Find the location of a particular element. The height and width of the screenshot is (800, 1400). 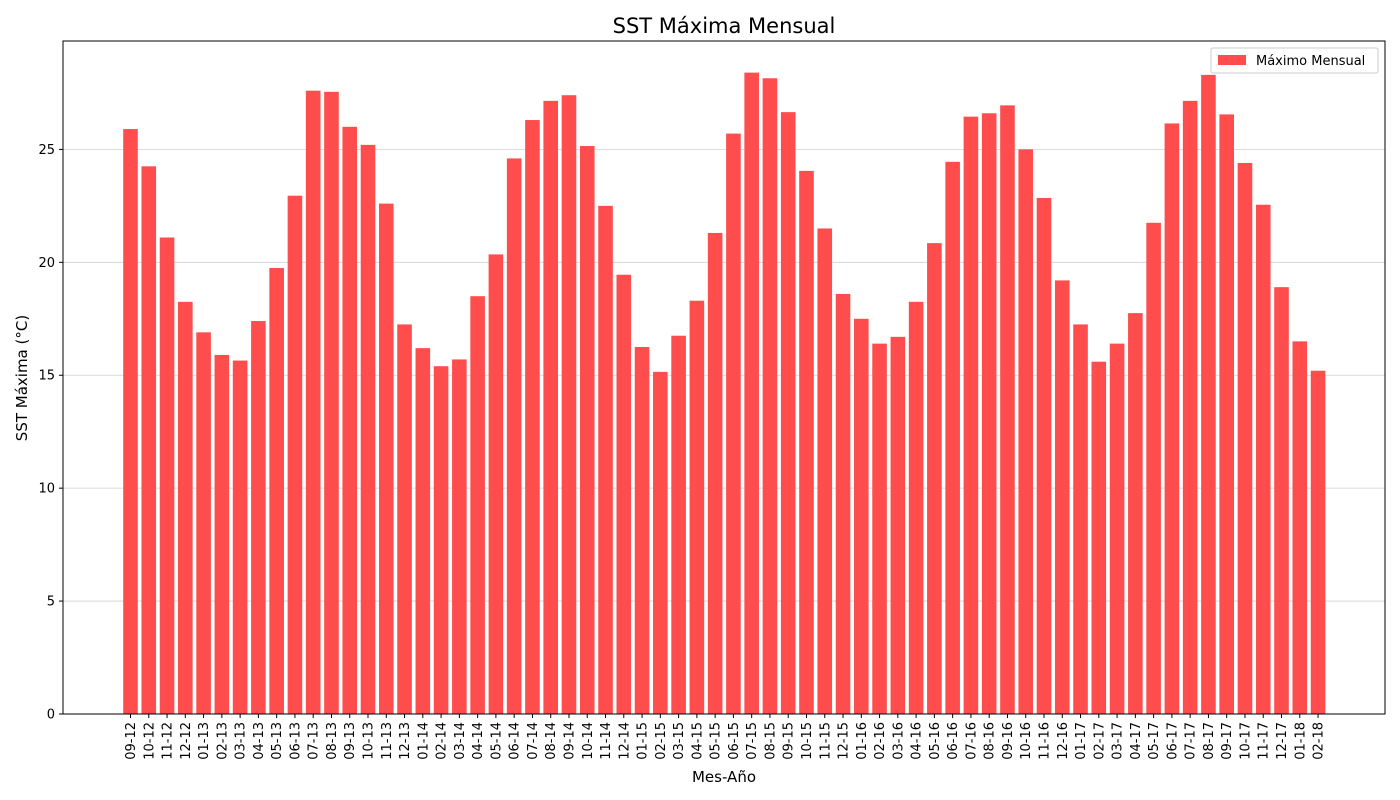

x-tick-label: 07-14 is located at coordinates (533, 741).